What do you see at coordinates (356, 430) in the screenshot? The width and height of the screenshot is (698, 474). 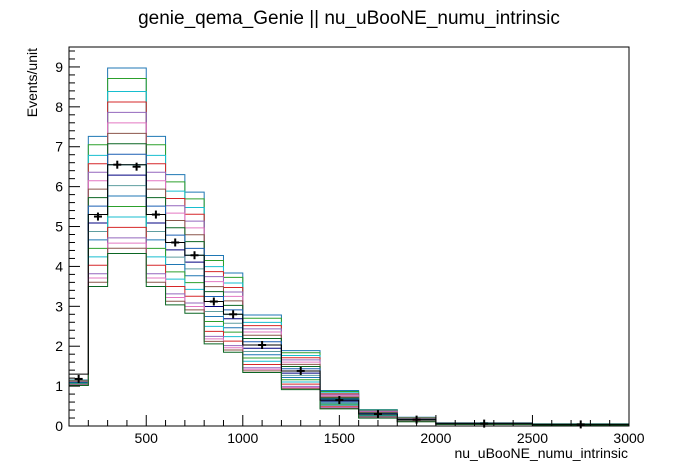 I see `x-axis: 500 1000 1500 2000 2500 3000` at bounding box center [356, 430].